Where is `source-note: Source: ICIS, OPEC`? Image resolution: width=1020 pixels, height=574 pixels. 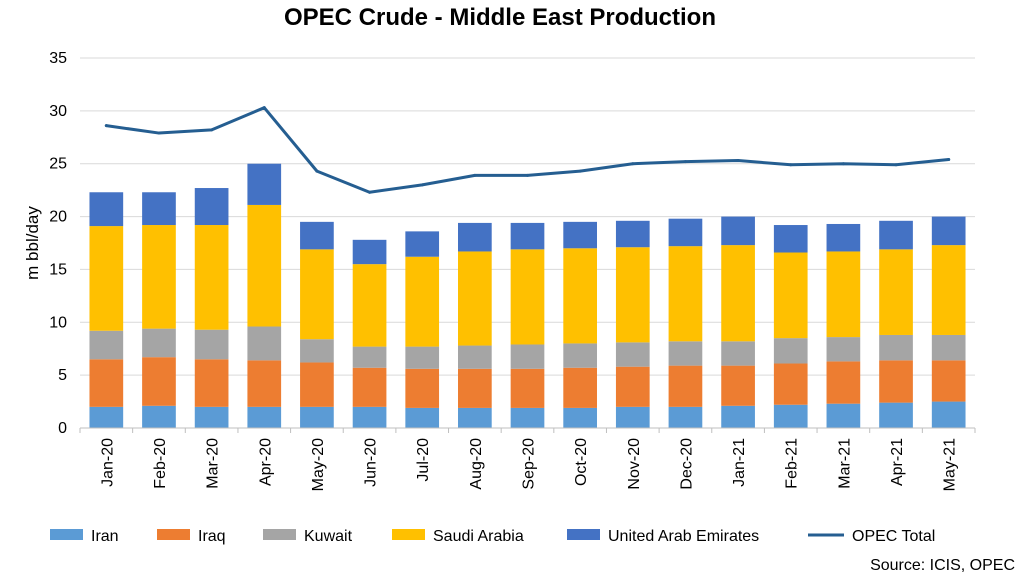 source-note: Source: ICIS, OPEC is located at coordinates (942, 565).